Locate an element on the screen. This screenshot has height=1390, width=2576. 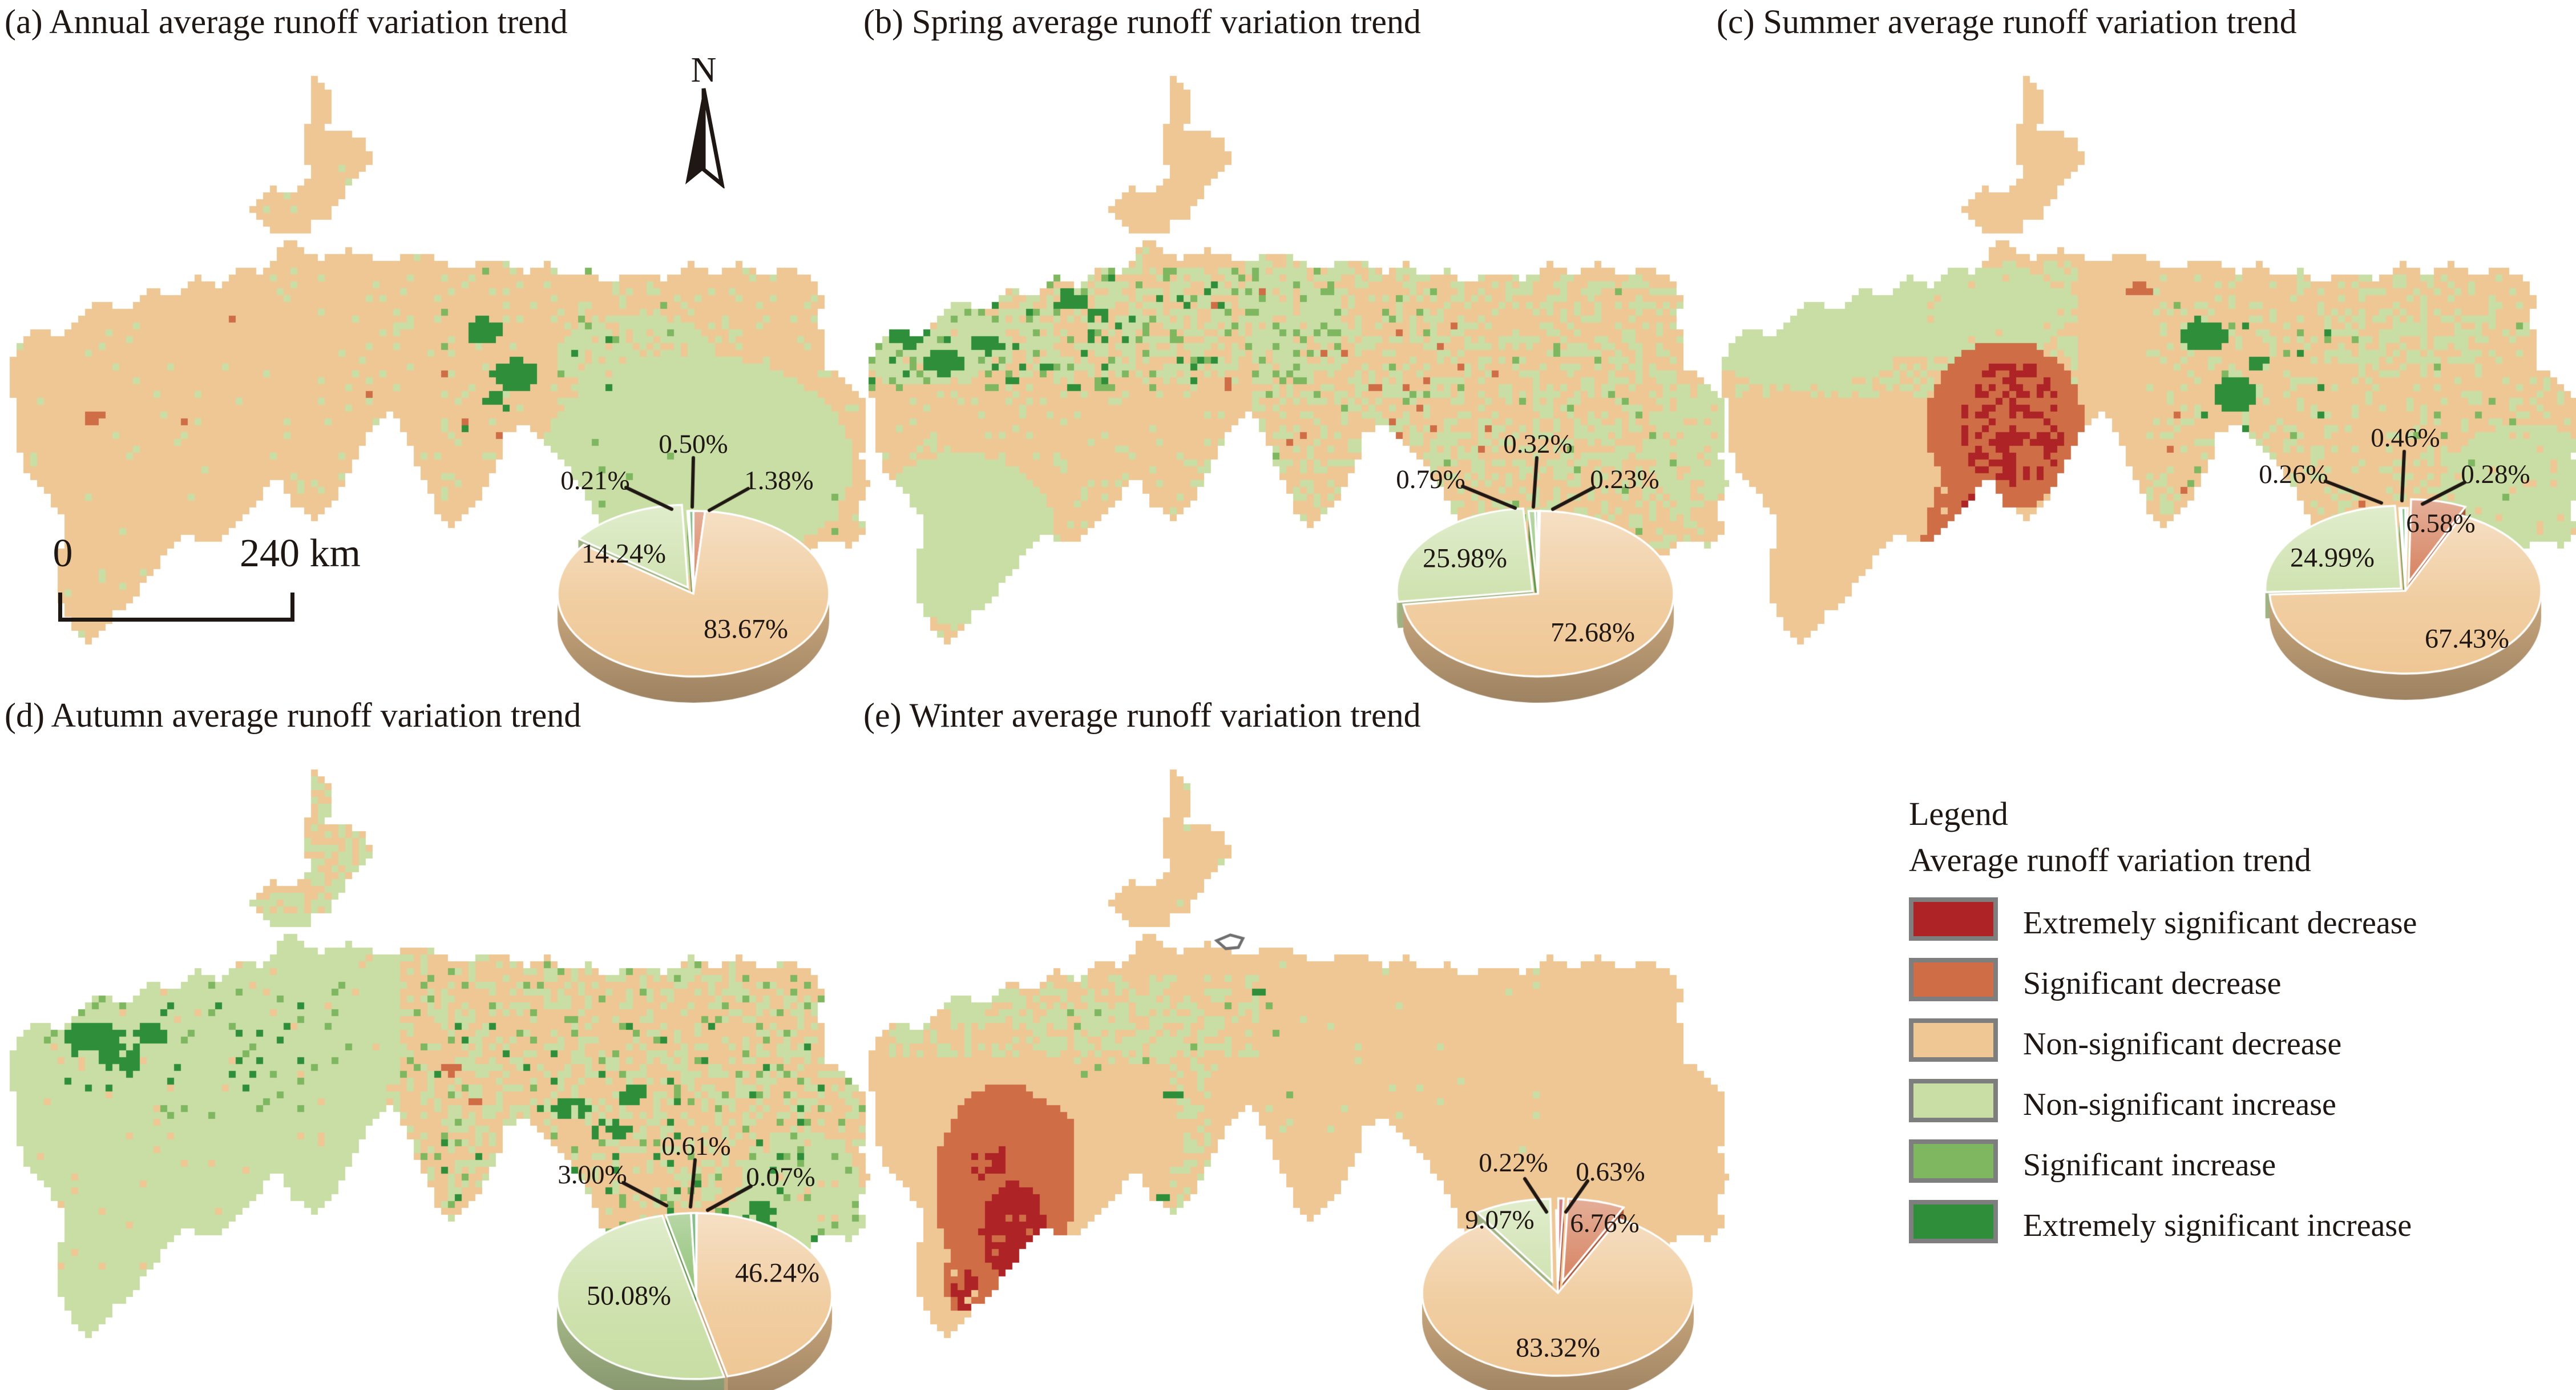
legend-item-label: Non-significant increase is located at coordinates (2179, 1104).